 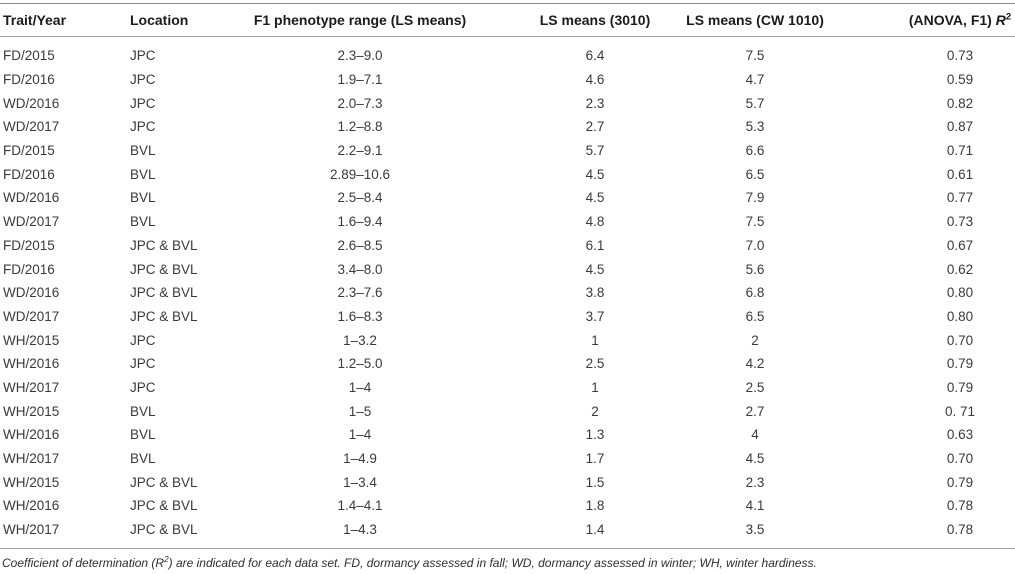 What do you see at coordinates (755, 293) in the screenshot?
I see `cell-ls_means_cw1010: 6.8` at bounding box center [755, 293].